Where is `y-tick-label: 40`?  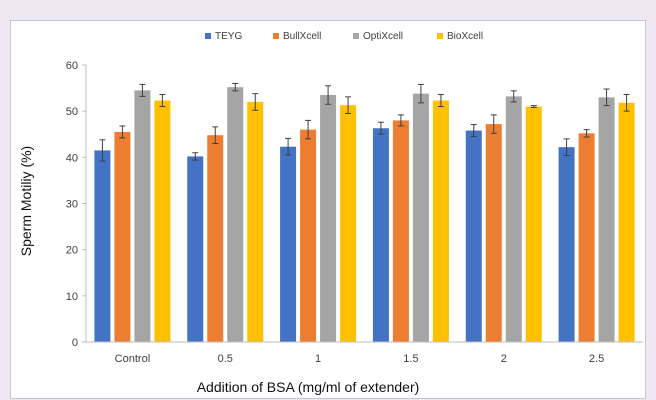
y-tick-label: 40 is located at coordinates (72, 158).